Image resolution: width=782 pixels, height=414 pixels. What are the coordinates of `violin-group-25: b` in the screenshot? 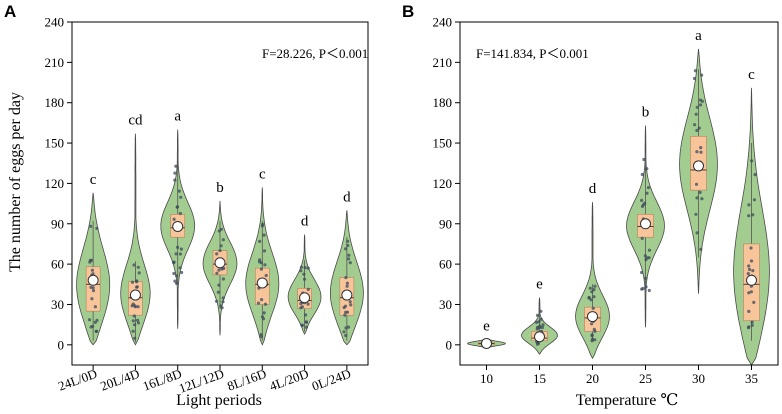 It's located at (645, 216).